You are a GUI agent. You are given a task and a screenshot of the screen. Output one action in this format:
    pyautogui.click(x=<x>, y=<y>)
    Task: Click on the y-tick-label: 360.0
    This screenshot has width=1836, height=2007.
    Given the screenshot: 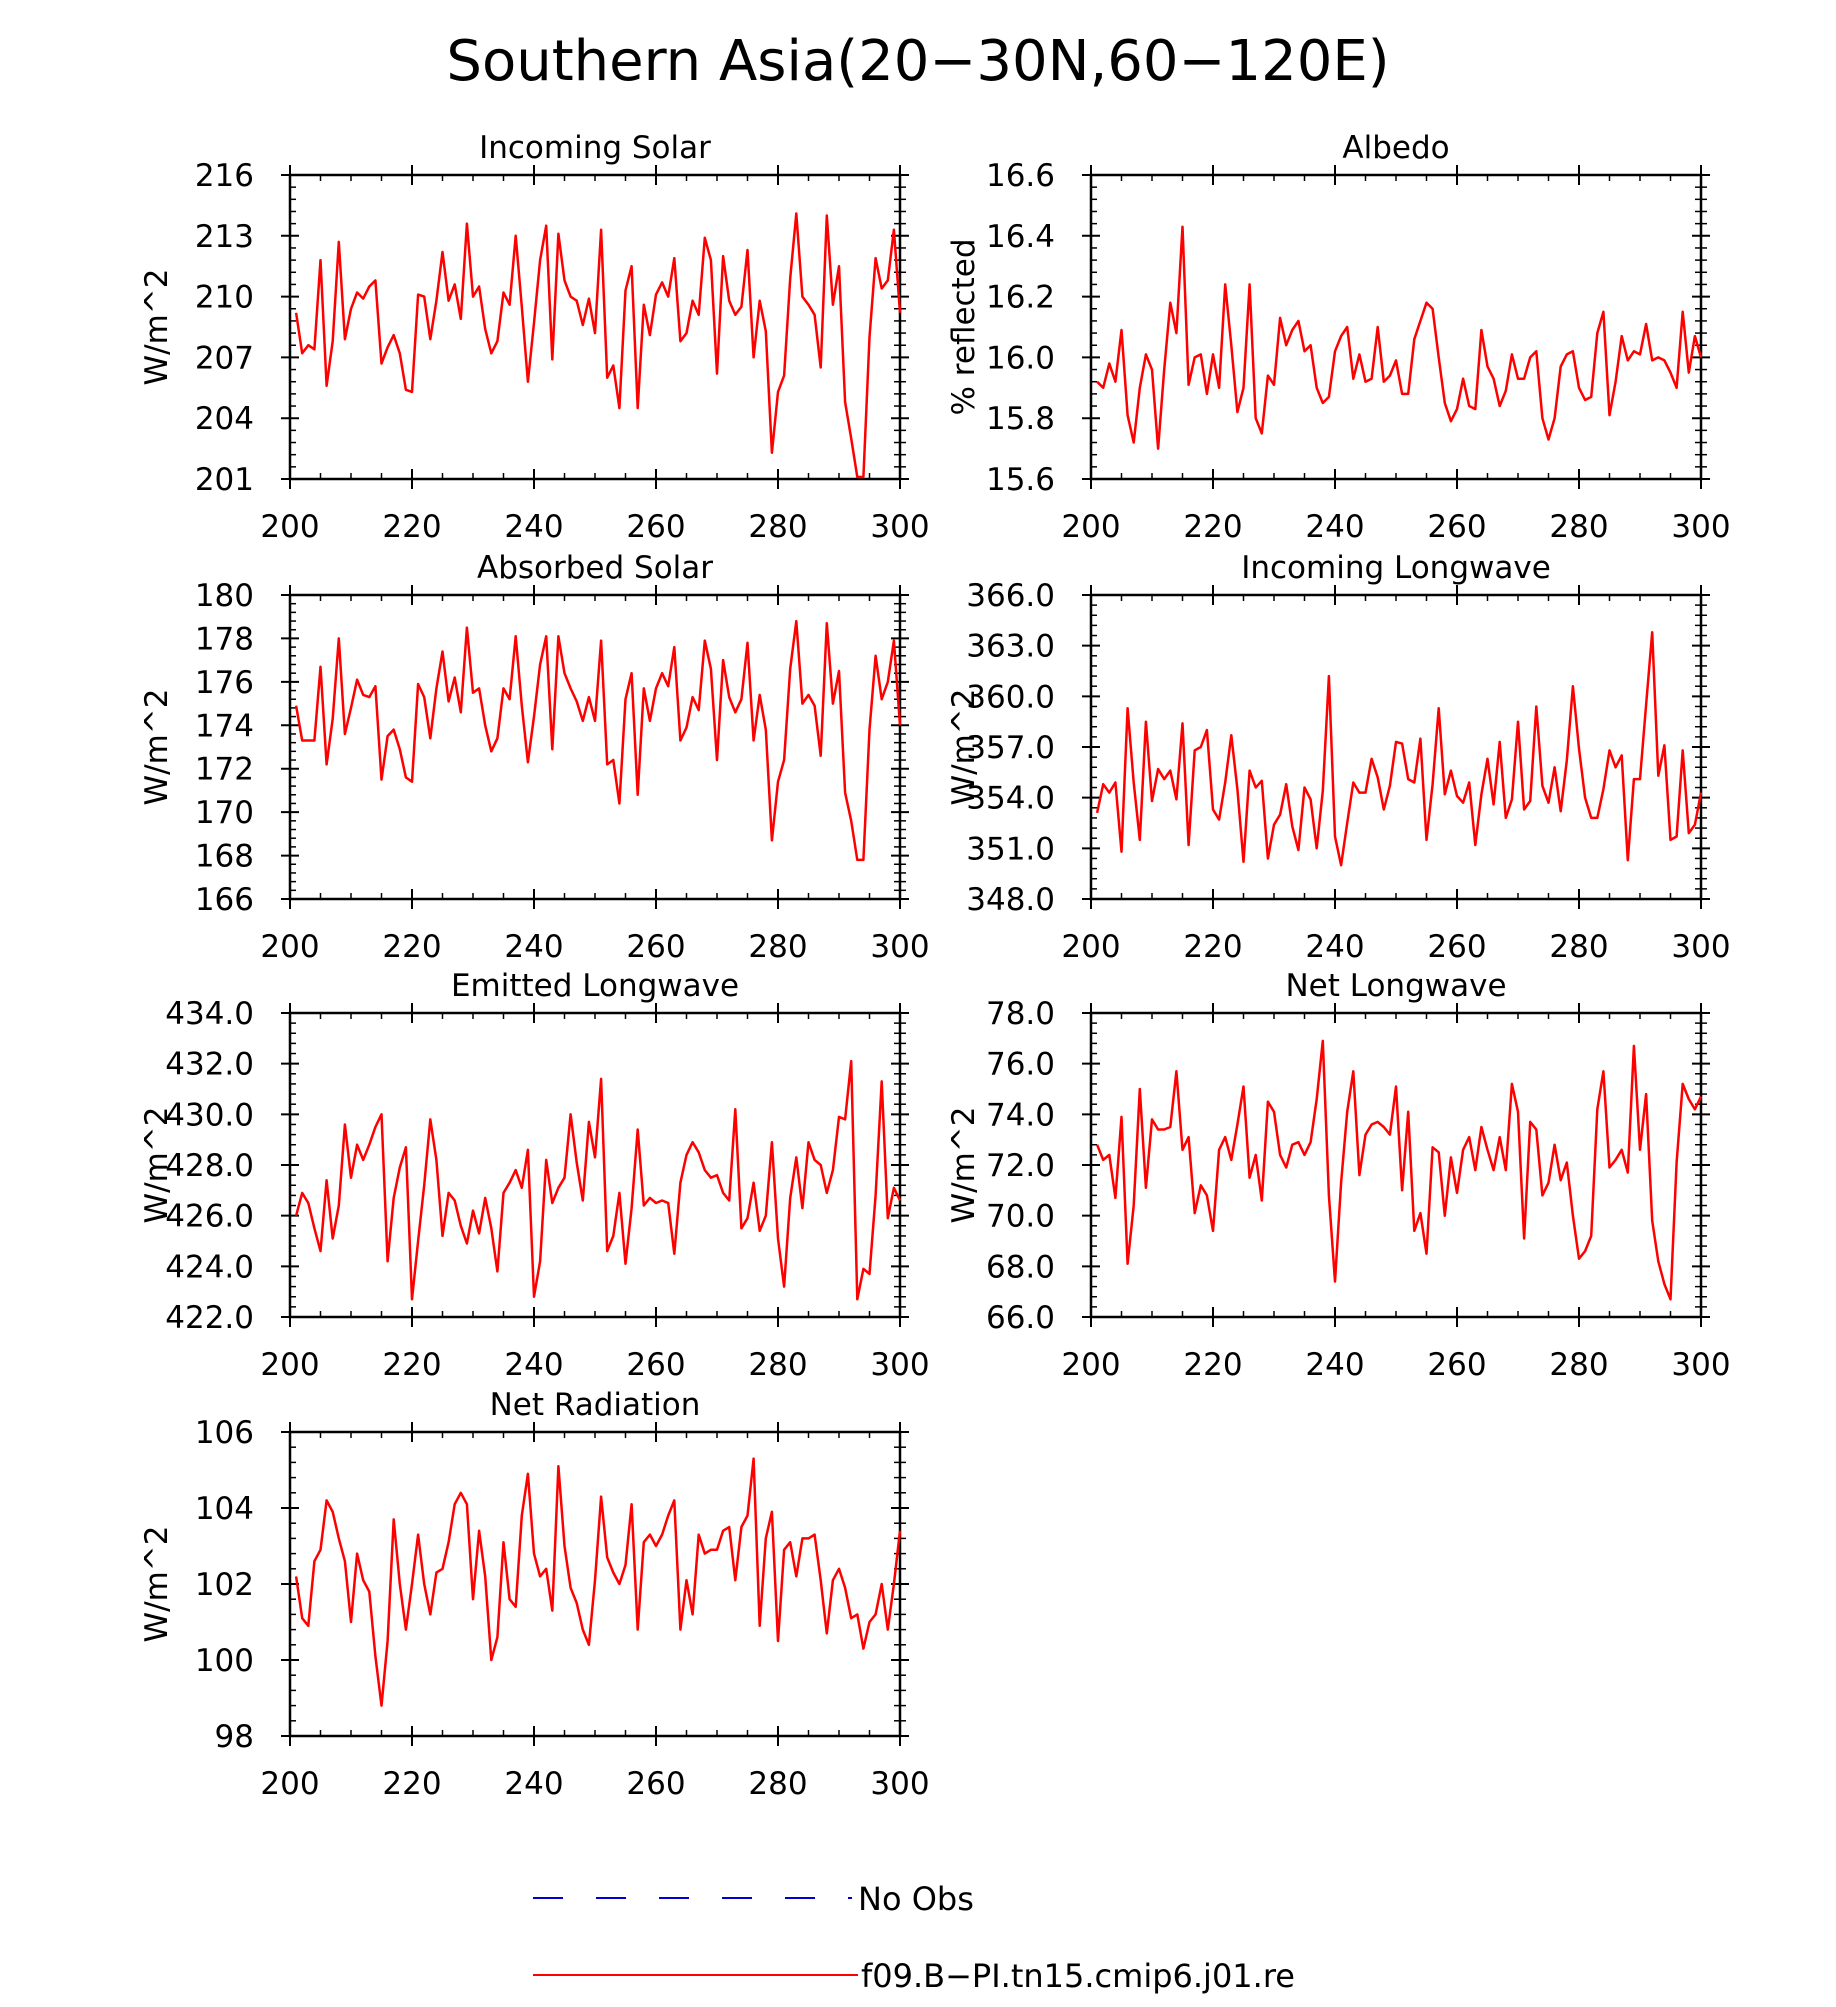 What is the action you would take?
    pyautogui.click(x=1010, y=697)
    